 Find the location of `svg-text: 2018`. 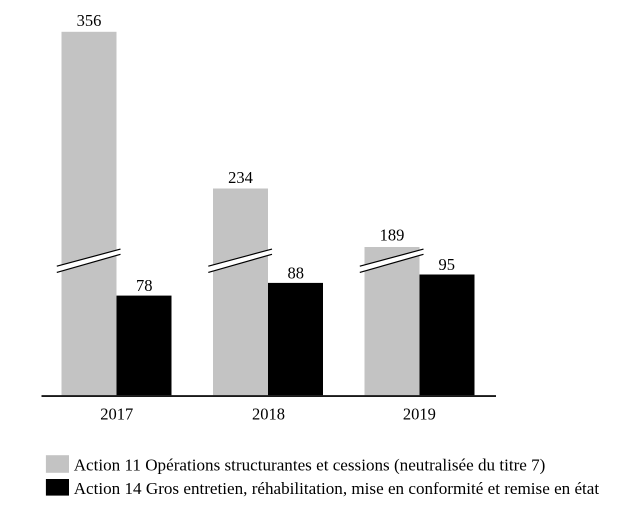

svg-text: 2018 is located at coordinates (268, 414).